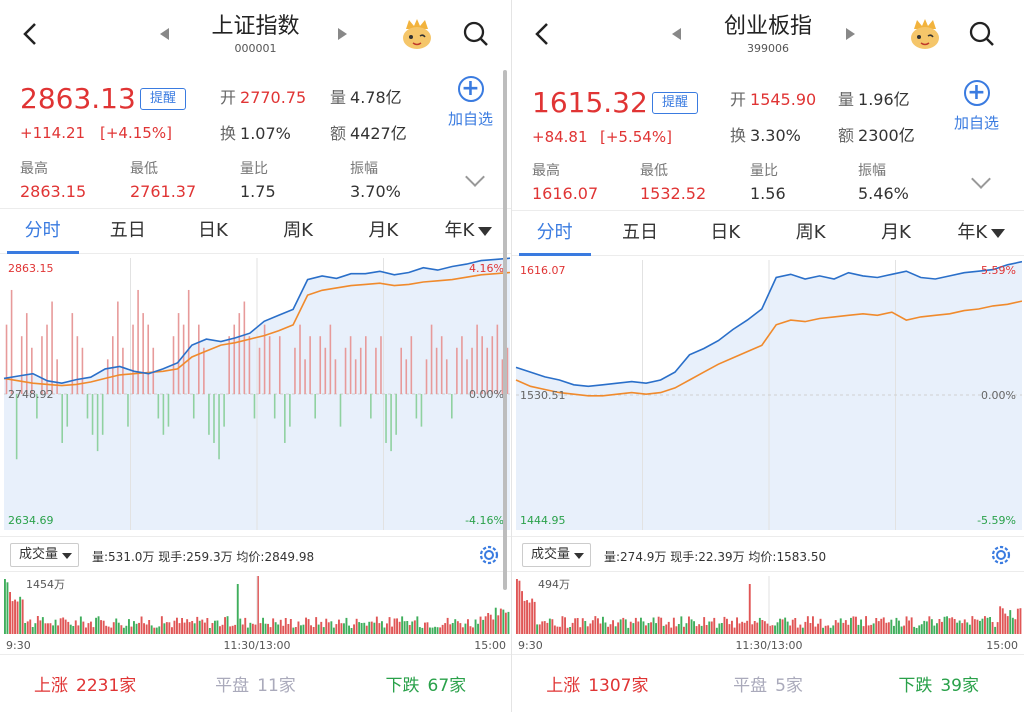 This screenshot has width=1024, height=712. What do you see at coordinates (768, 686) in the screenshot?
I see `unchanged: 平盘 5家` at bounding box center [768, 686].